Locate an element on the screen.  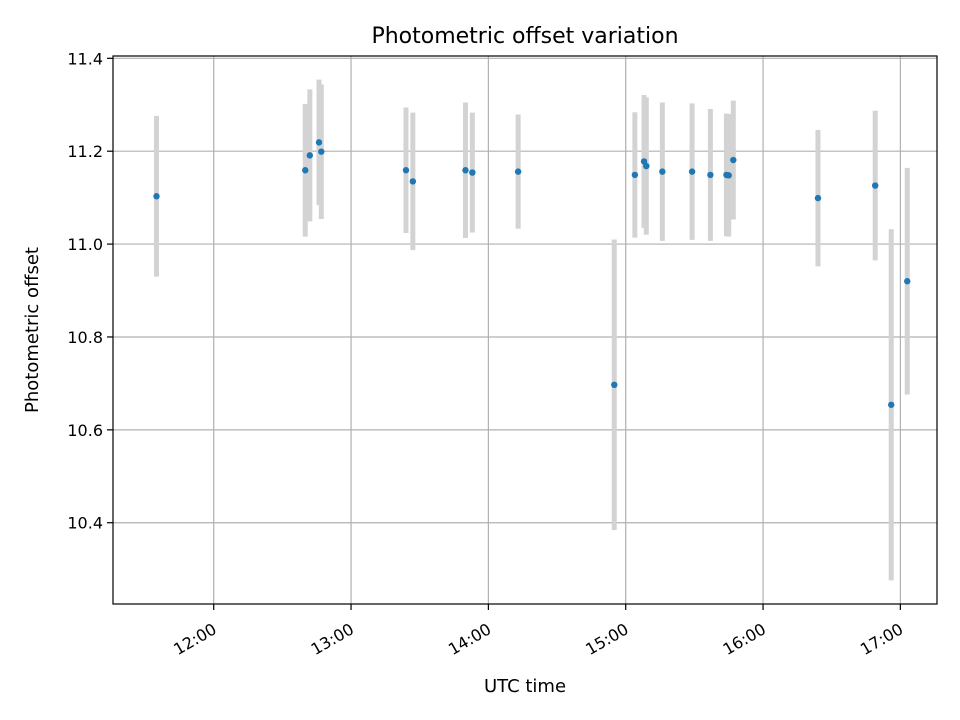
y-axis: 10.4 10.6 10.8 11.0 11.2 11.4 is located at coordinates (90, 291).